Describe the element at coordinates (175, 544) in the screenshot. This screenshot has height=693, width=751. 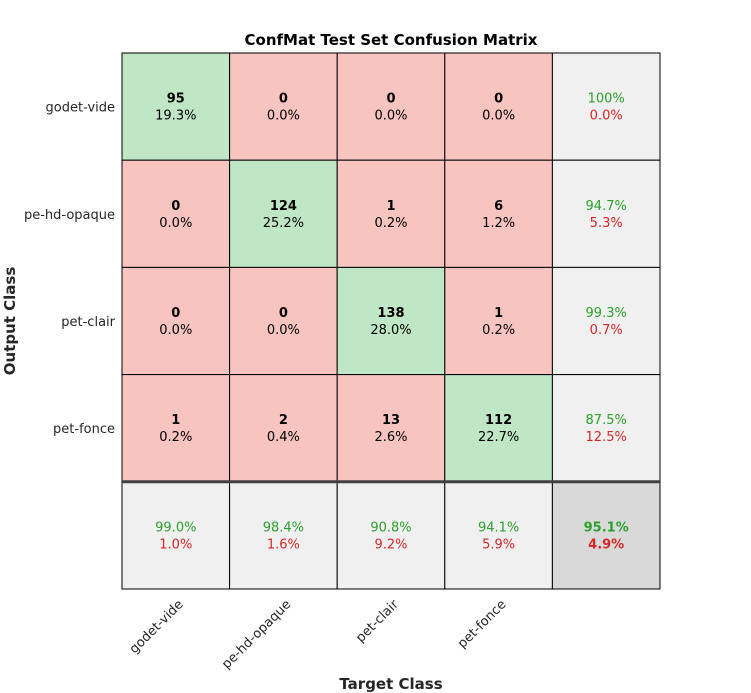
I see `column-error-label: 1.0%` at that location.